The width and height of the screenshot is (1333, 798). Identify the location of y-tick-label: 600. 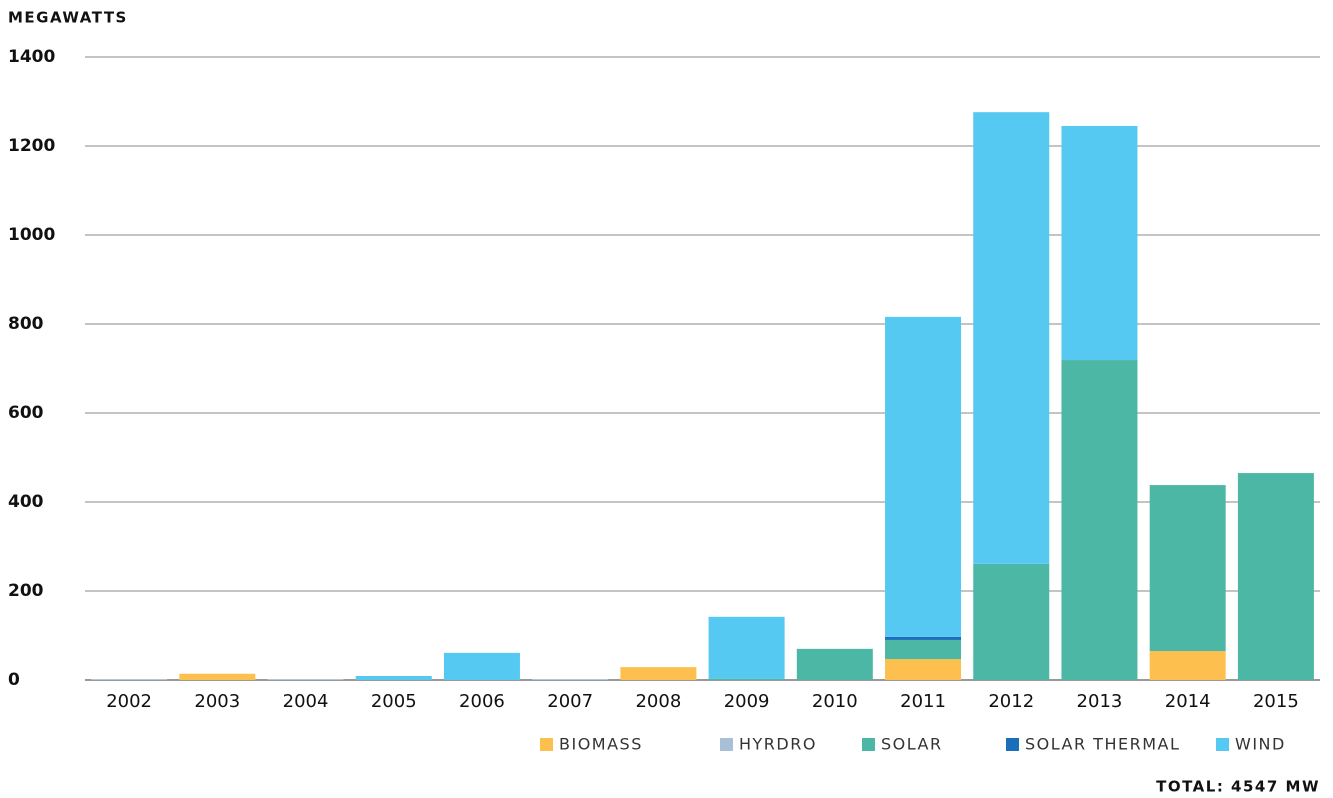
(26, 413).